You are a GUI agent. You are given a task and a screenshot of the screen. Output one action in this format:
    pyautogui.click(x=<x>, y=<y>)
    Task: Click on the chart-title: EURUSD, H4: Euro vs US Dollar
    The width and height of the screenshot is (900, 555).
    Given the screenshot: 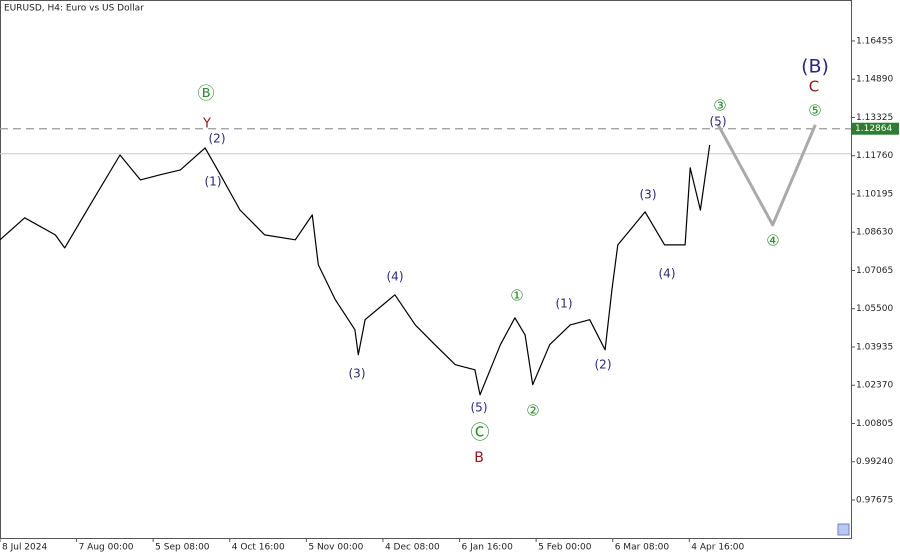 What is the action you would take?
    pyautogui.click(x=74, y=9)
    